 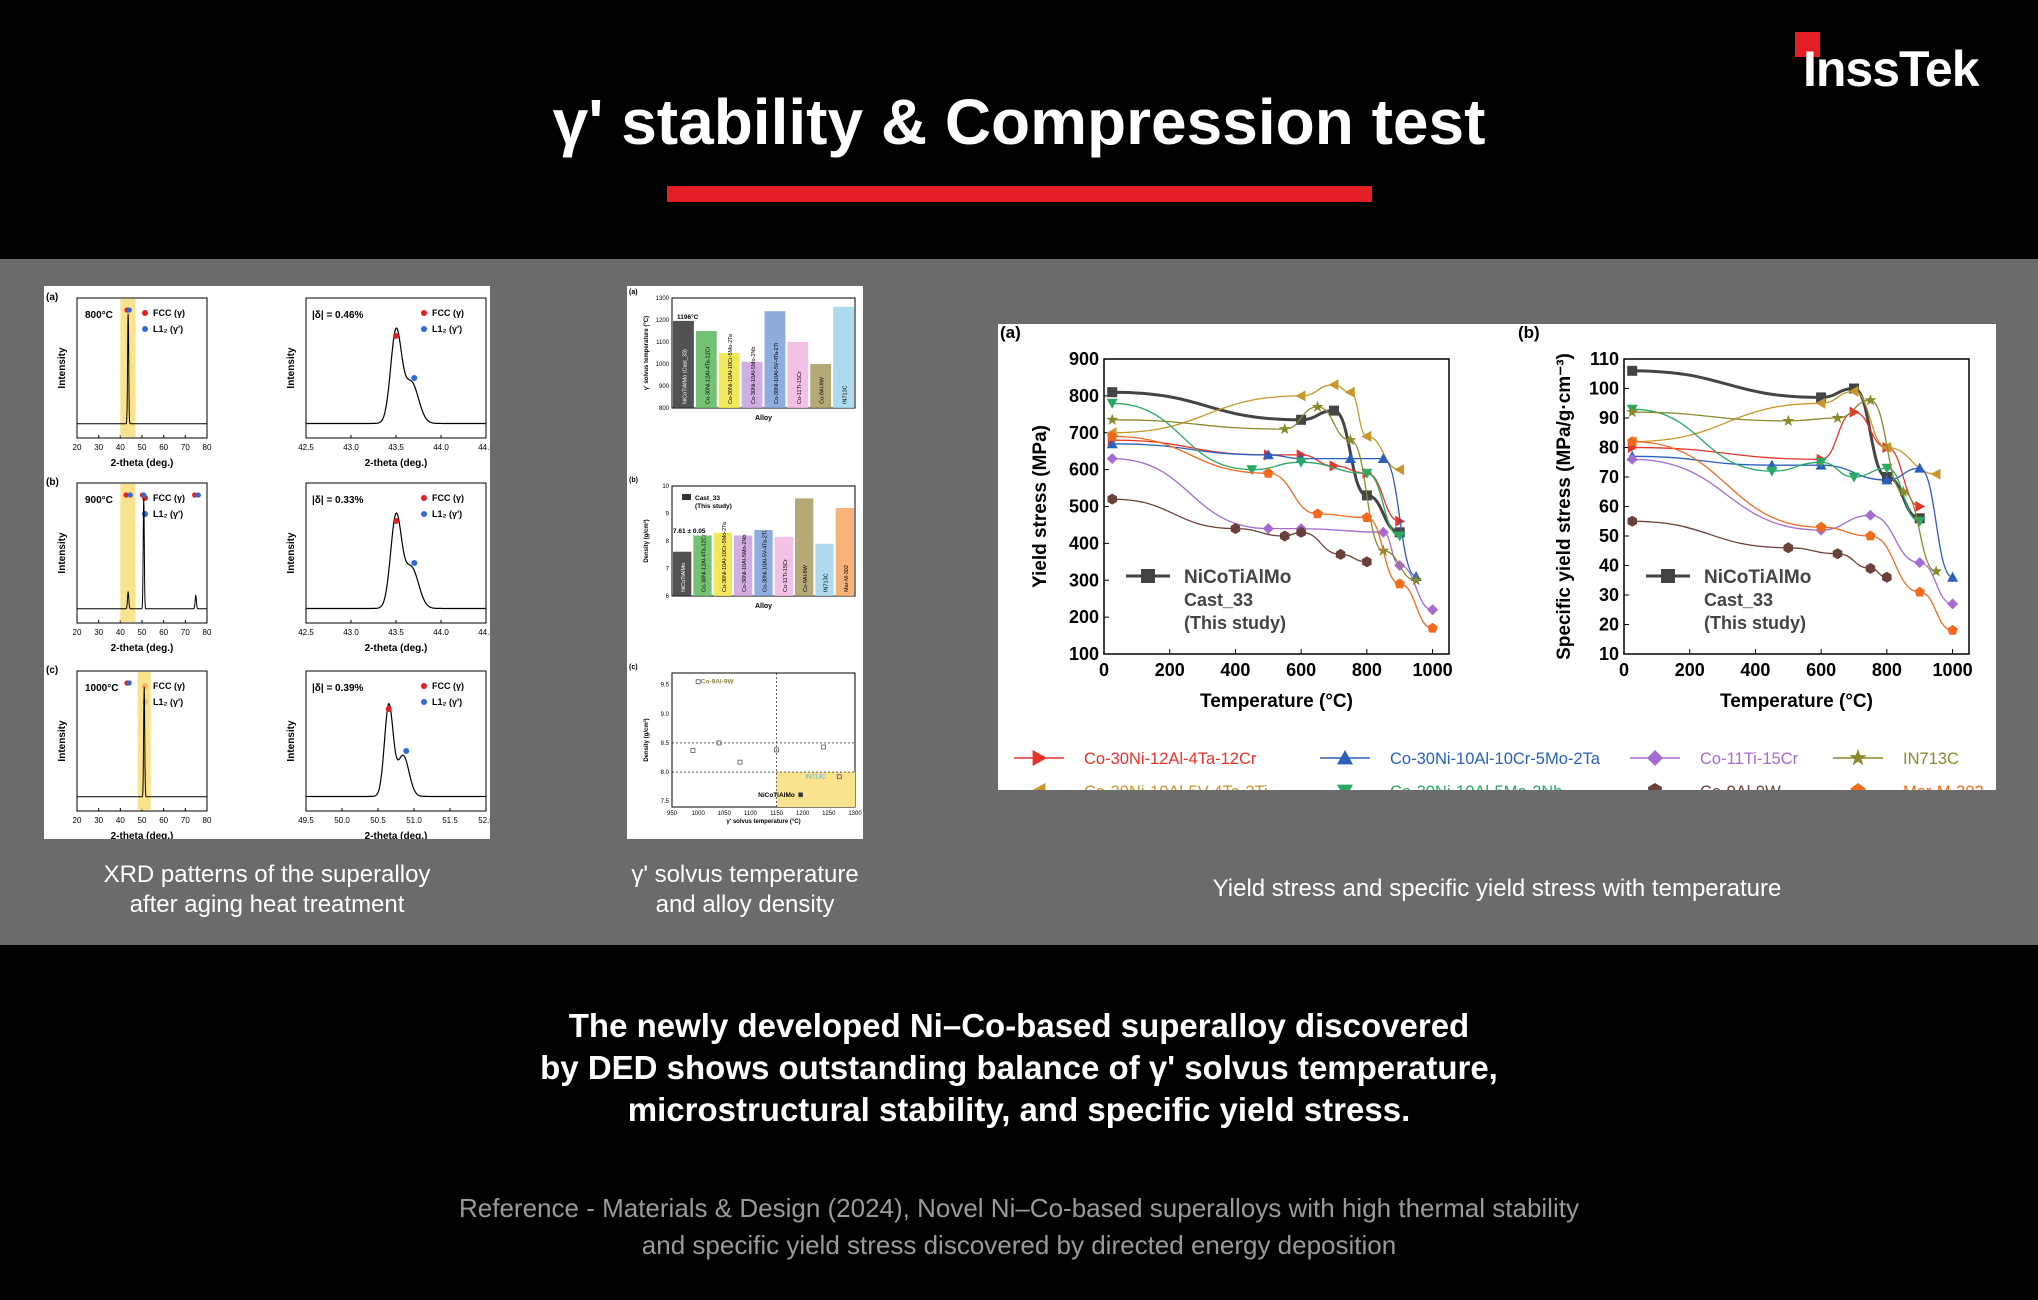 I want to click on xrd-wide-pattern, so click(x=142, y=742).